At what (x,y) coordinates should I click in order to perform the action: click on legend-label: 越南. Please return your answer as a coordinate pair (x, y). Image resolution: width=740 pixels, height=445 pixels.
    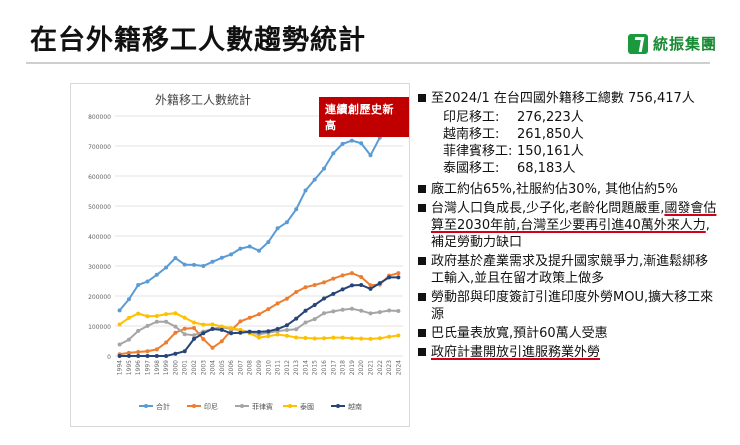
    Looking at the image, I should click on (355, 406).